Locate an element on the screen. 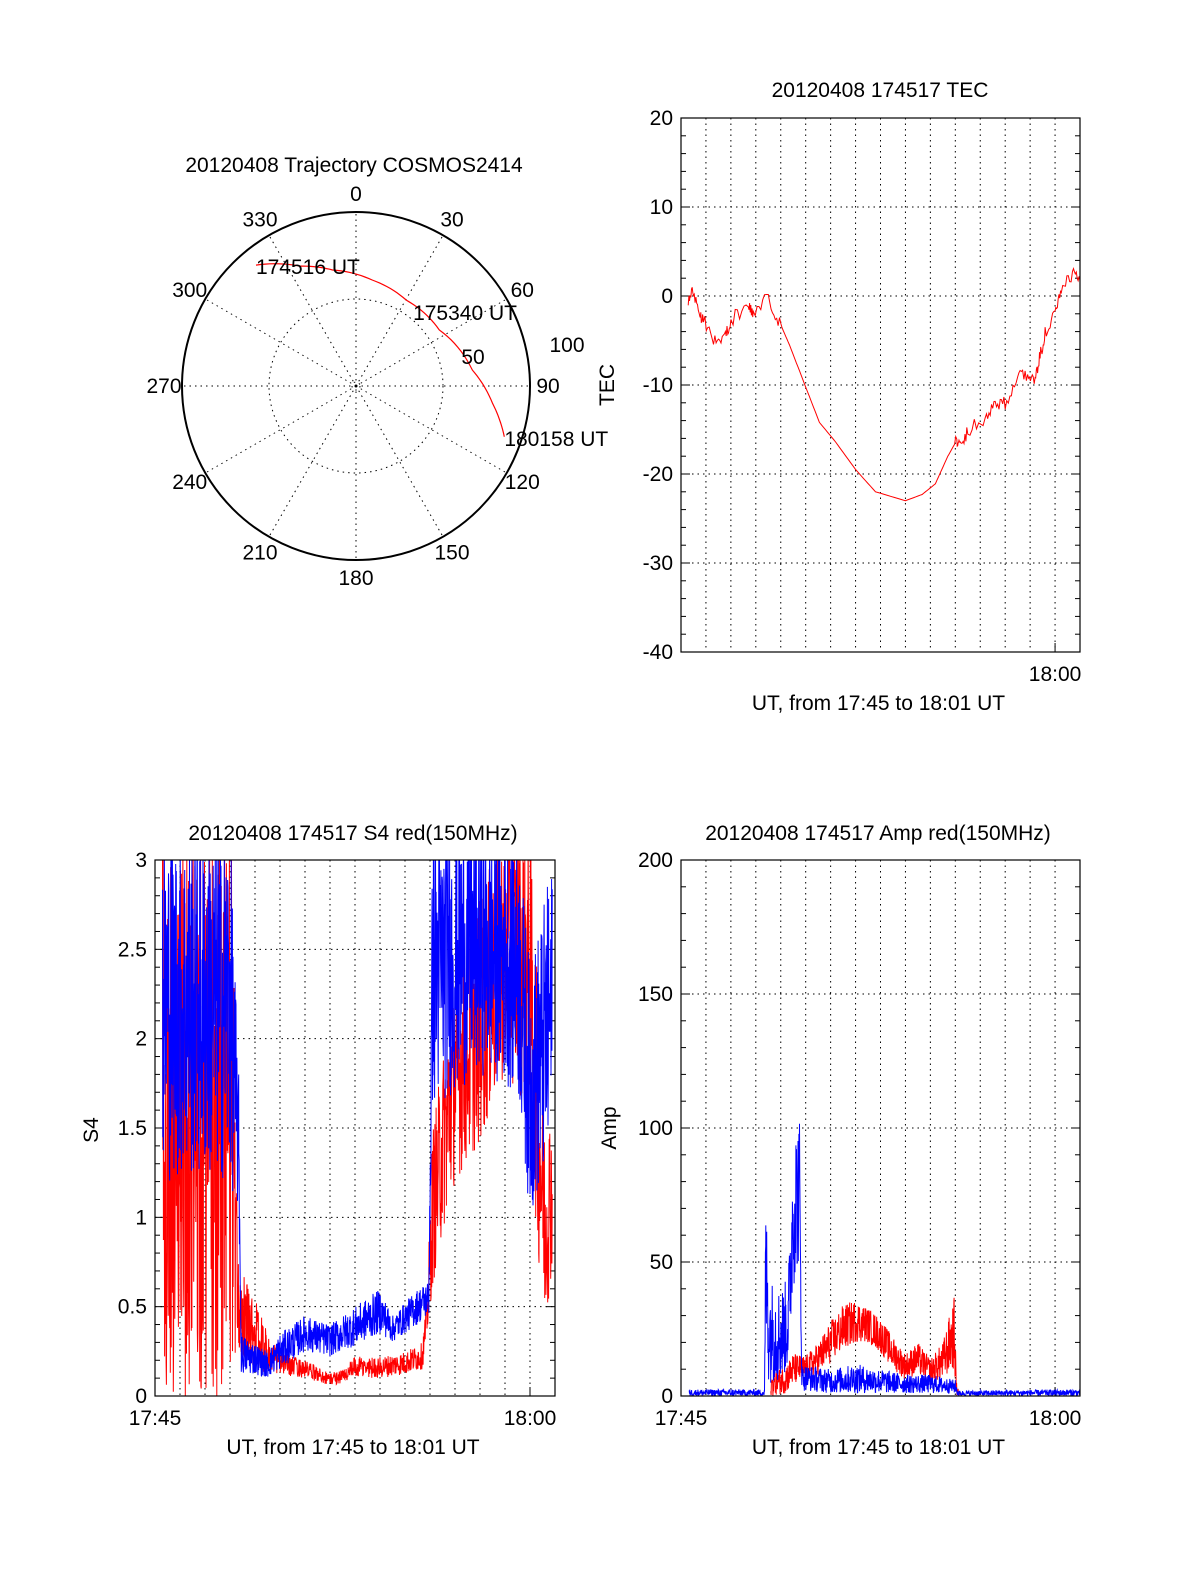  polar-center is located at coordinates (356, 386).